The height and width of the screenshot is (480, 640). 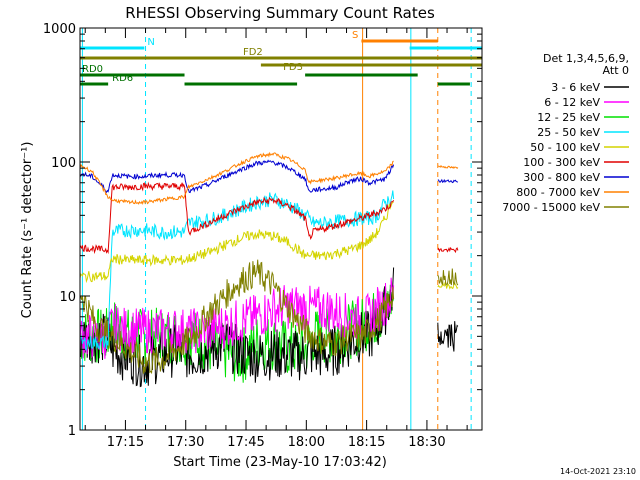 I want to click on legend-entry-label: 300 - 800 keV, so click(x=561, y=177).